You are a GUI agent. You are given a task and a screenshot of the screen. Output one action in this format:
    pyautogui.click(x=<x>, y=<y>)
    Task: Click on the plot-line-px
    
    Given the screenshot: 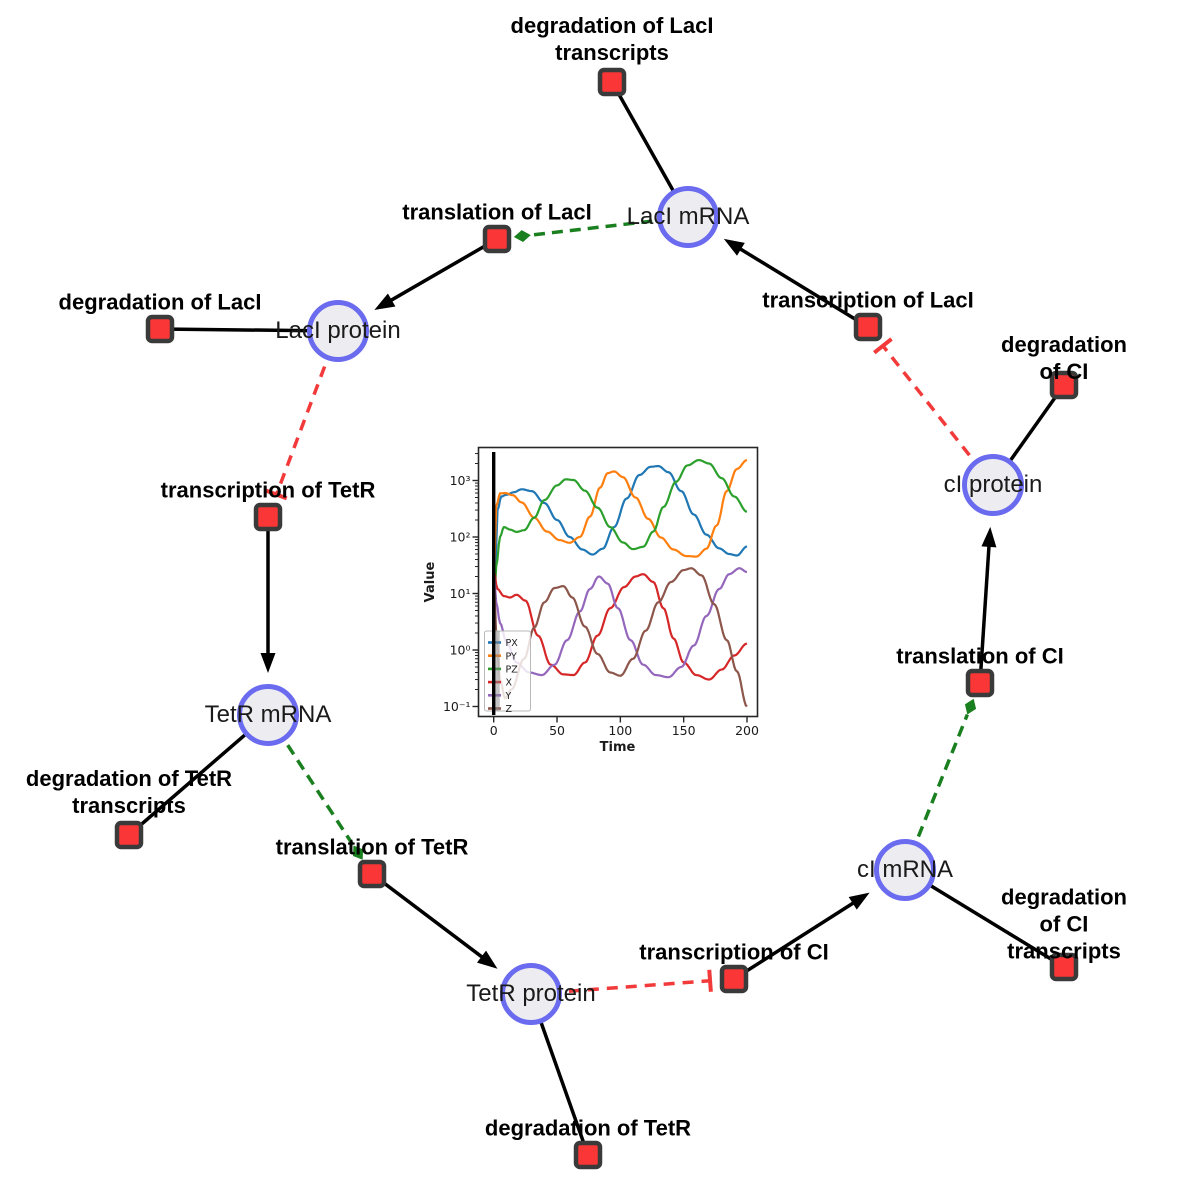 What is the action you would take?
    pyautogui.click(x=620, y=549)
    